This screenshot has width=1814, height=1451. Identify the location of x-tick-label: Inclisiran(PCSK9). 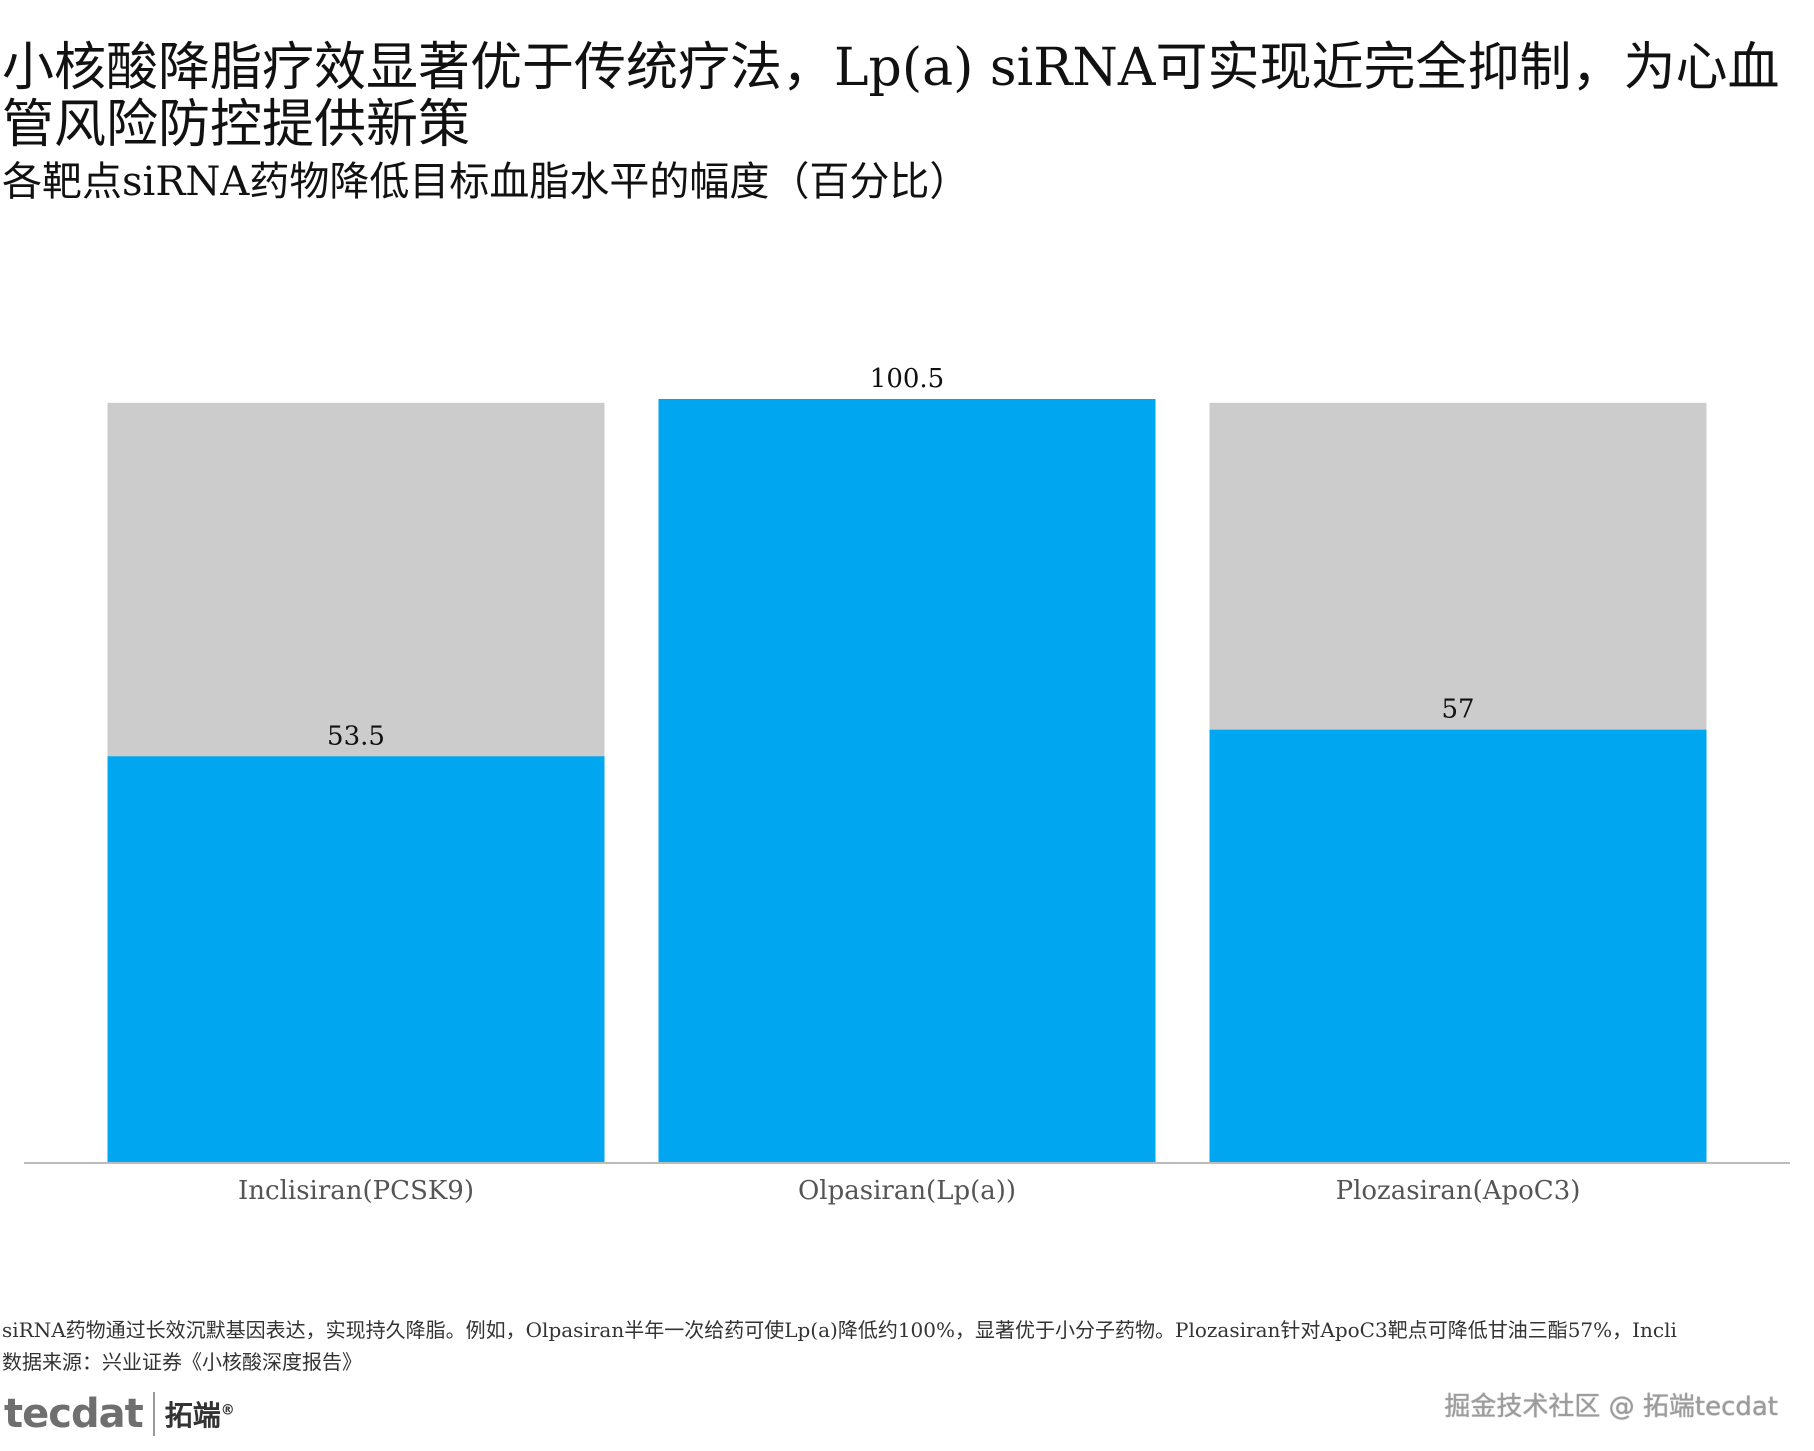
(356, 1191).